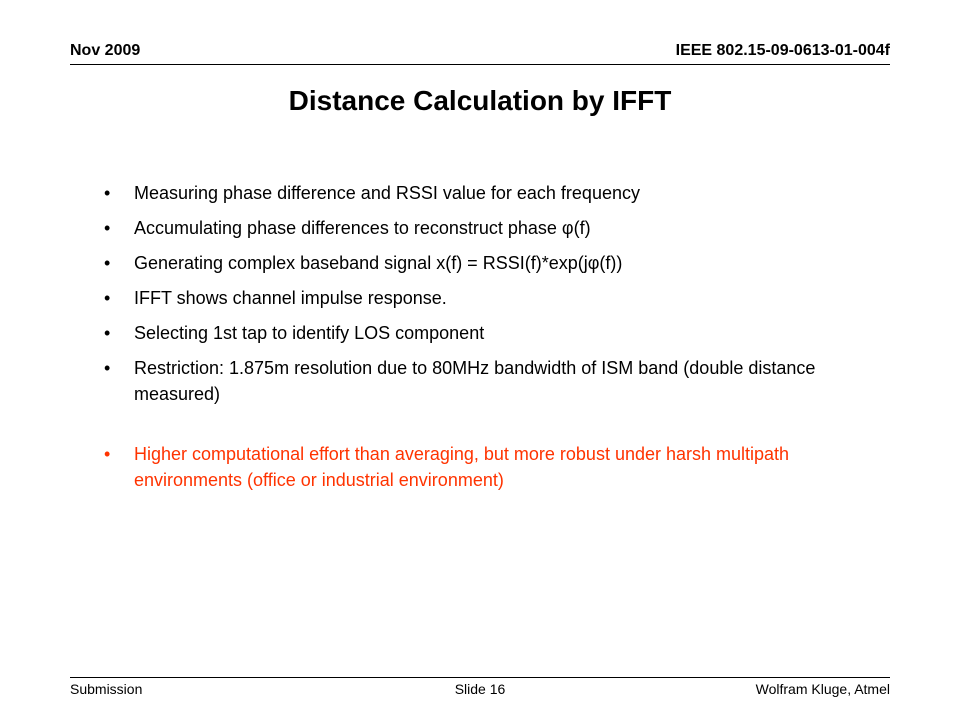 Image resolution: width=960 pixels, height=720 pixels. Describe the element at coordinates (105, 50) in the screenshot. I see `header-date: Nov 2009` at that location.